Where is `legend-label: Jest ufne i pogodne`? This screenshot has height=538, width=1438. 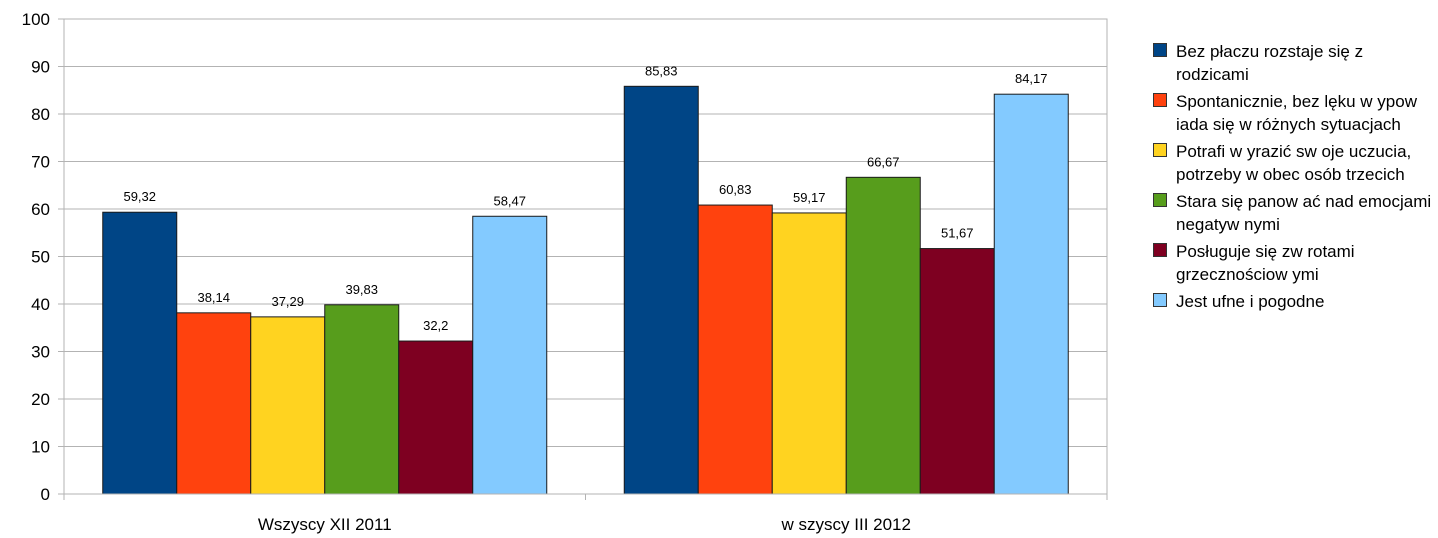 legend-label: Jest ufne i pogodne is located at coordinates (1250, 301).